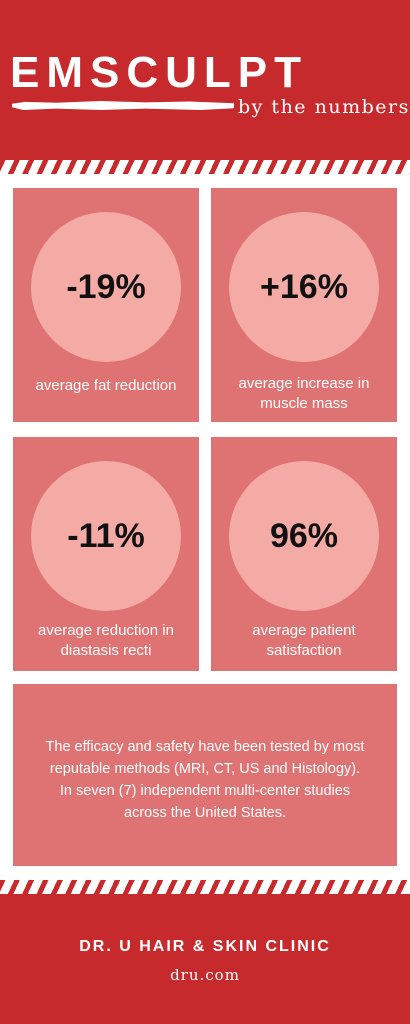 This screenshot has height=1024, width=410. What do you see at coordinates (205, 167) in the screenshot?
I see `stripe-divider-top` at bounding box center [205, 167].